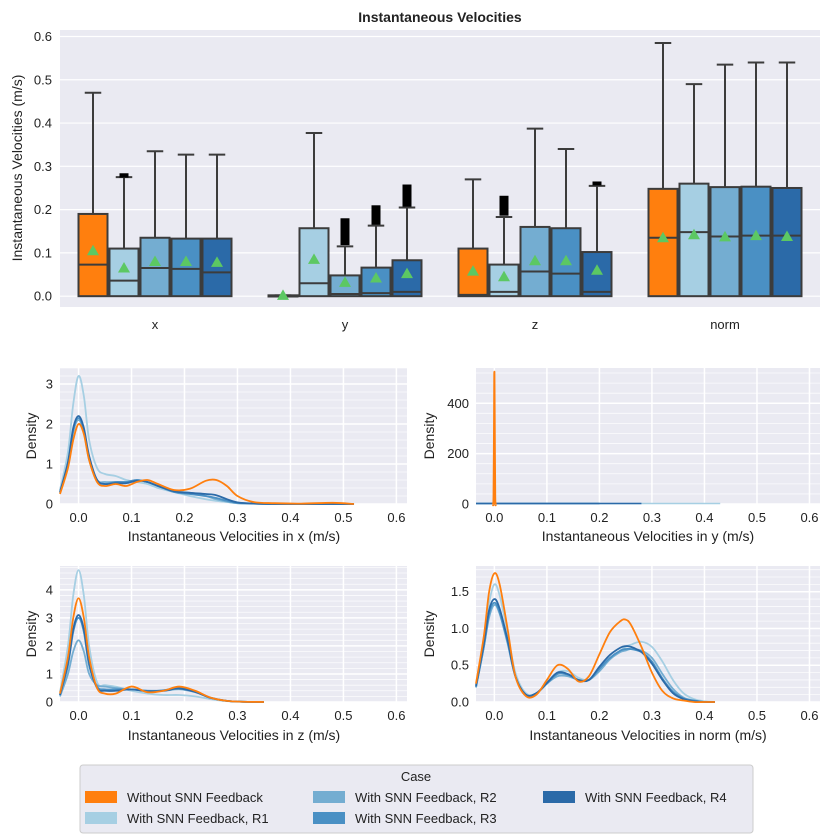 The width and height of the screenshot is (831, 840). Describe the element at coordinates (416, 776) in the screenshot. I see `legend-title: Case` at that location.